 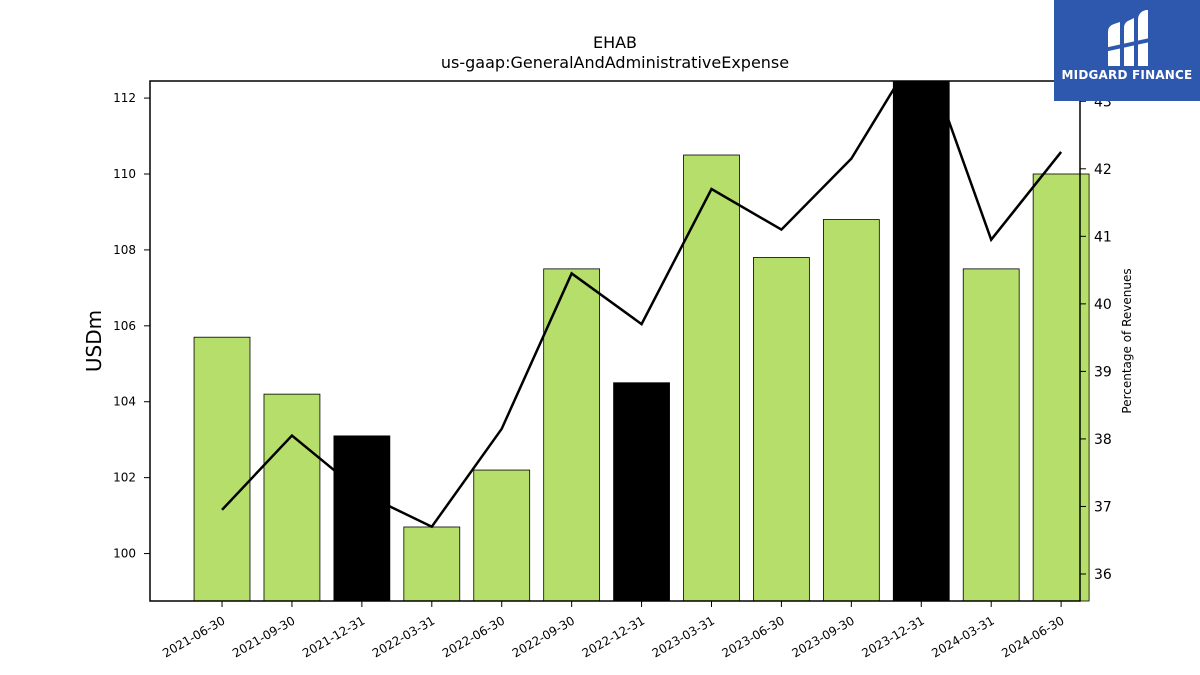 What do you see at coordinates (1127, 38) in the screenshot?
I see `midgard-logo-icon` at bounding box center [1127, 38].